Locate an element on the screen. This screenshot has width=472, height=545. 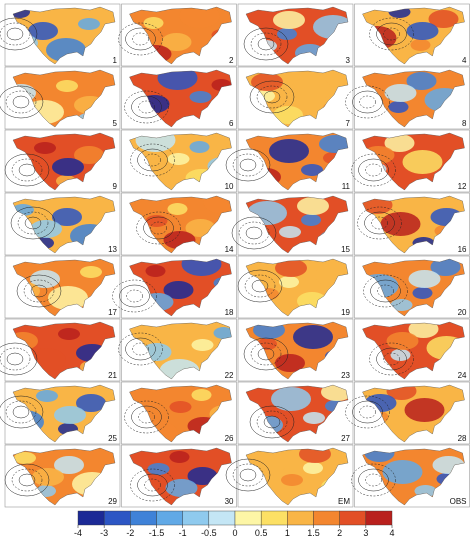
map-panel: 21 is located at coordinates (60, 350).